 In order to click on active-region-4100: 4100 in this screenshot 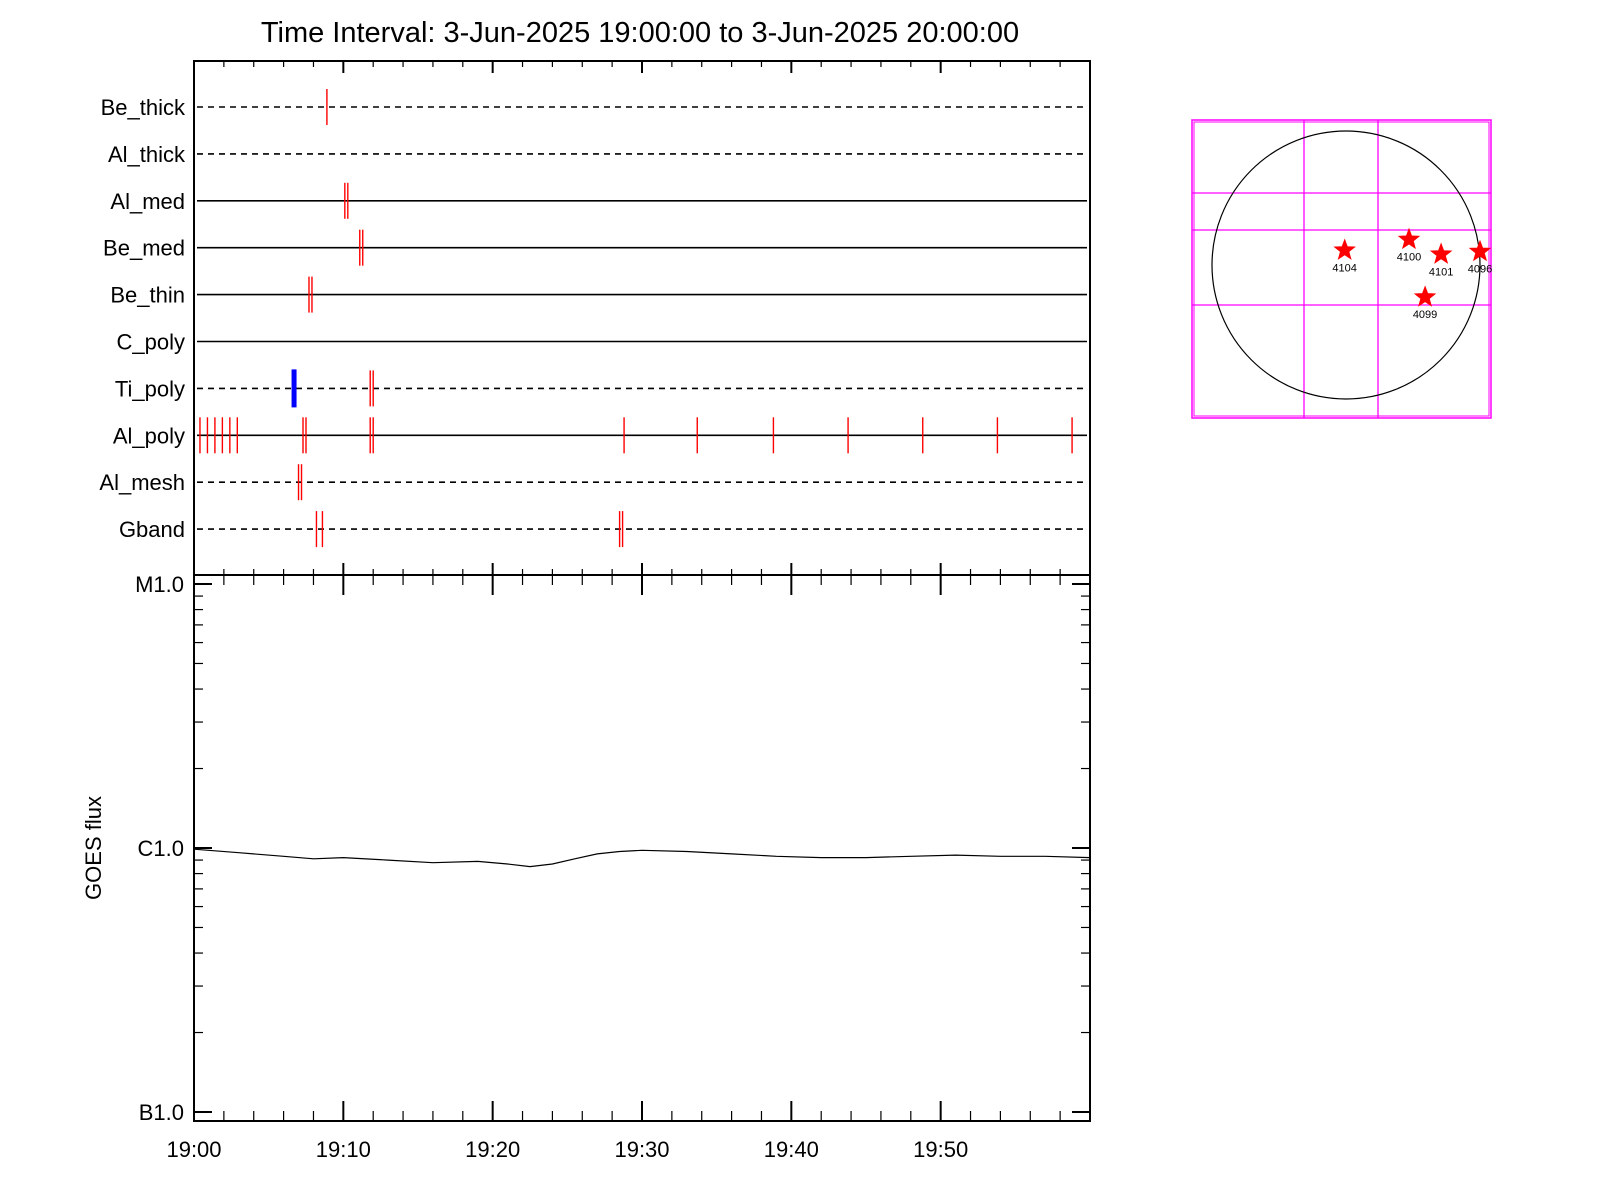, I will do `click(1409, 245)`.